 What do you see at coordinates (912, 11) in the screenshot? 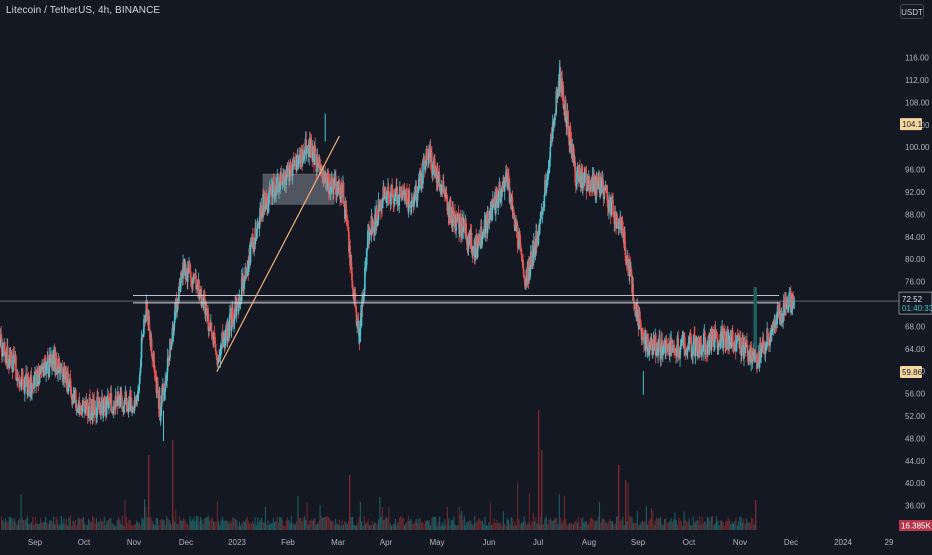
I see `currency-button: USDT` at bounding box center [912, 11].